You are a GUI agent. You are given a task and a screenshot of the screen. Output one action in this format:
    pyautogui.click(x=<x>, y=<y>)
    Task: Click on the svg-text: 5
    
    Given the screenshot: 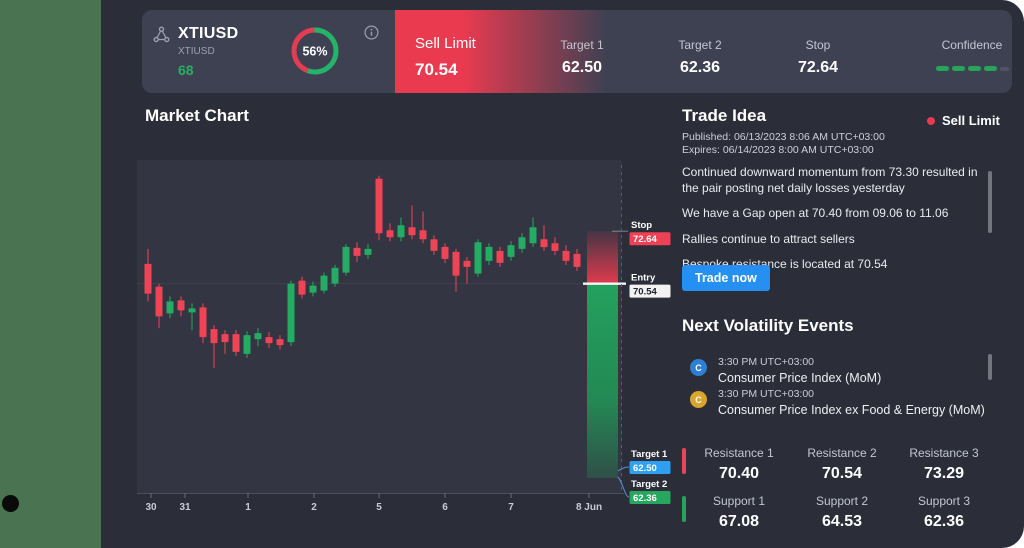 What is the action you would take?
    pyautogui.click(x=379, y=507)
    